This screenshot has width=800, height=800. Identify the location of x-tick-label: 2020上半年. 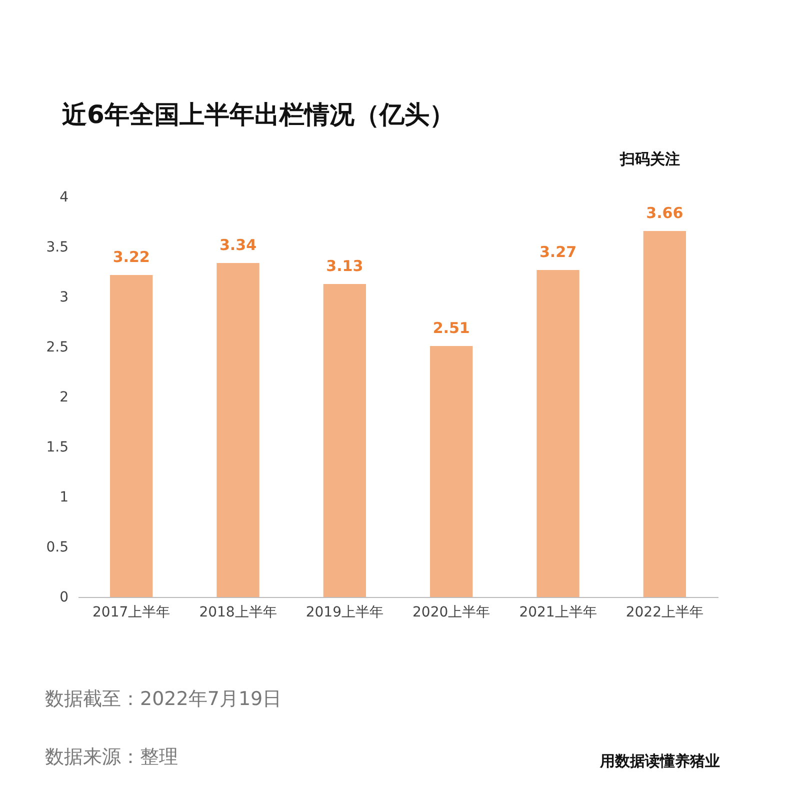
(451, 612).